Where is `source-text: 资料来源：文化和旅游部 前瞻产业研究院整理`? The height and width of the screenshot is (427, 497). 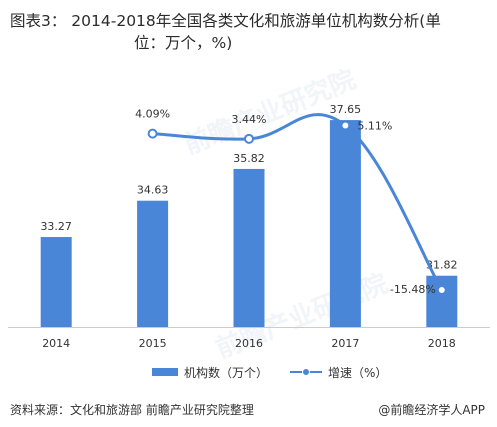
source-text: 资料来源：文化和旅游部 前瞻产业研究院整理 is located at coordinates (132, 410).